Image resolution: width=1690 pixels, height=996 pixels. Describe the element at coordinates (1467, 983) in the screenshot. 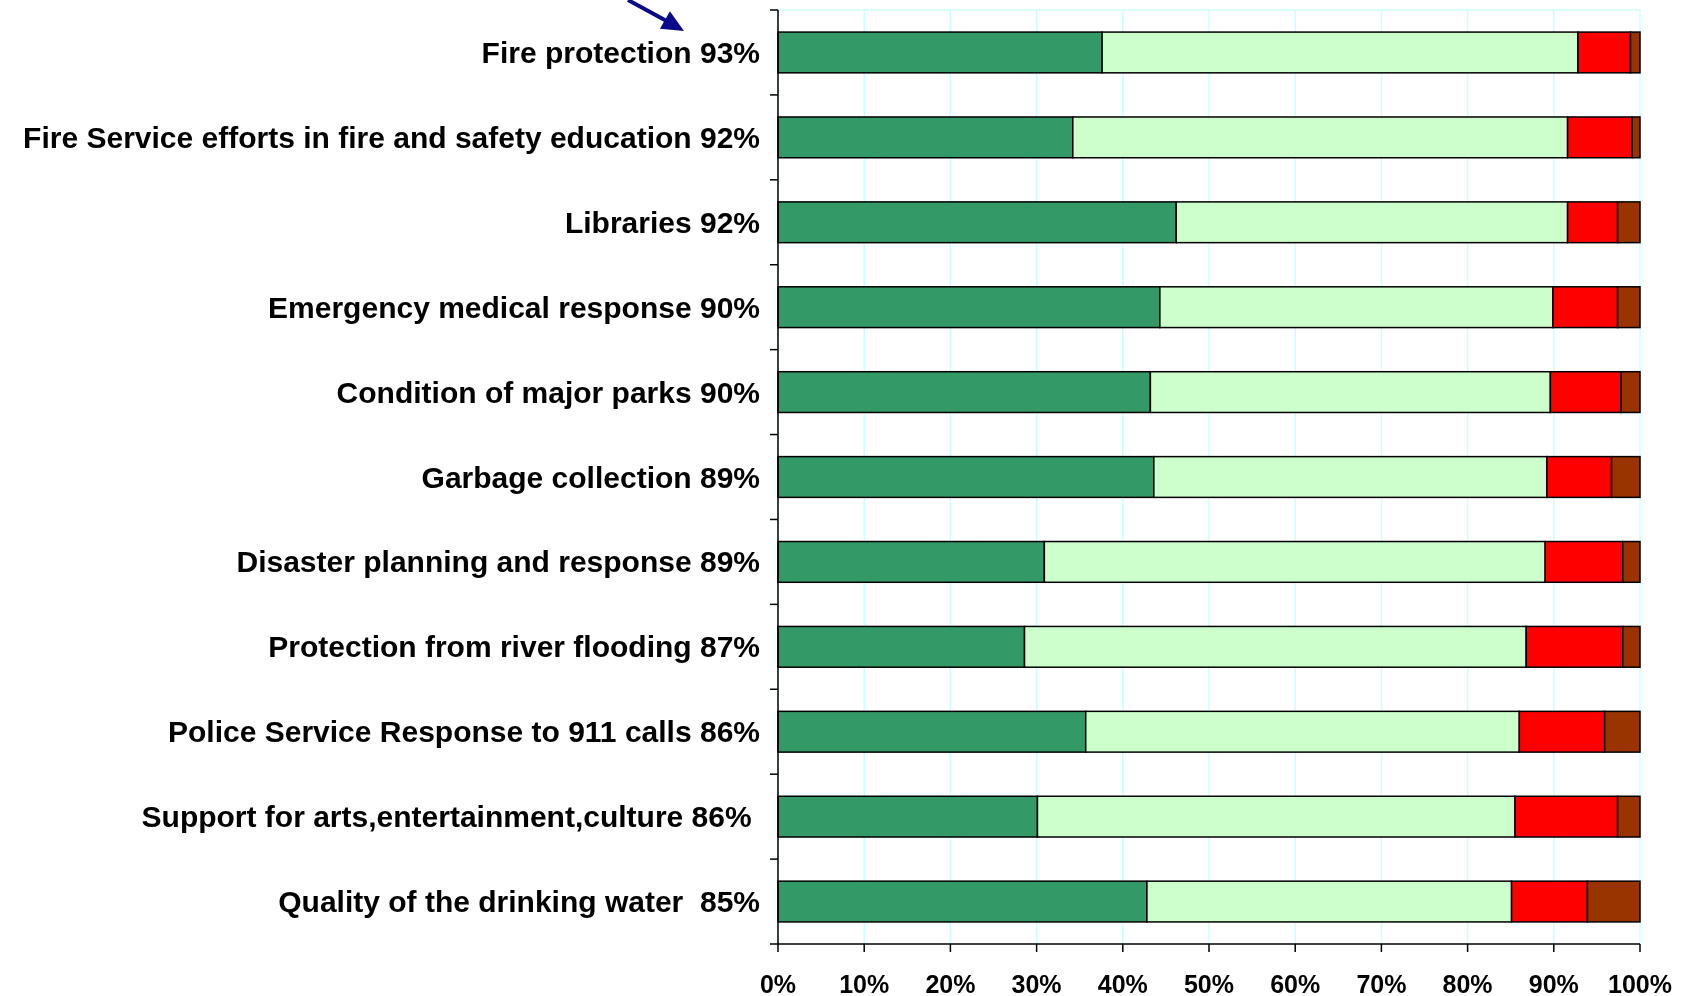

I see `x-tick-label: 80%` at that location.